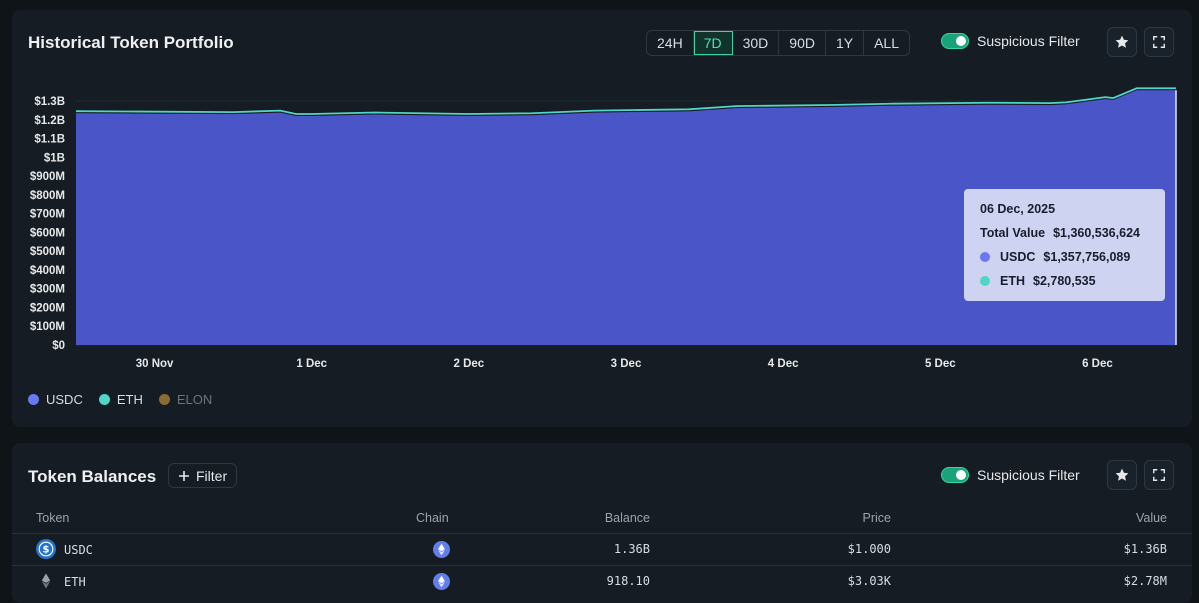 This screenshot has height=603, width=1199. What do you see at coordinates (49, 102) in the screenshot?
I see `y-tick-label: $1.3B` at bounding box center [49, 102].